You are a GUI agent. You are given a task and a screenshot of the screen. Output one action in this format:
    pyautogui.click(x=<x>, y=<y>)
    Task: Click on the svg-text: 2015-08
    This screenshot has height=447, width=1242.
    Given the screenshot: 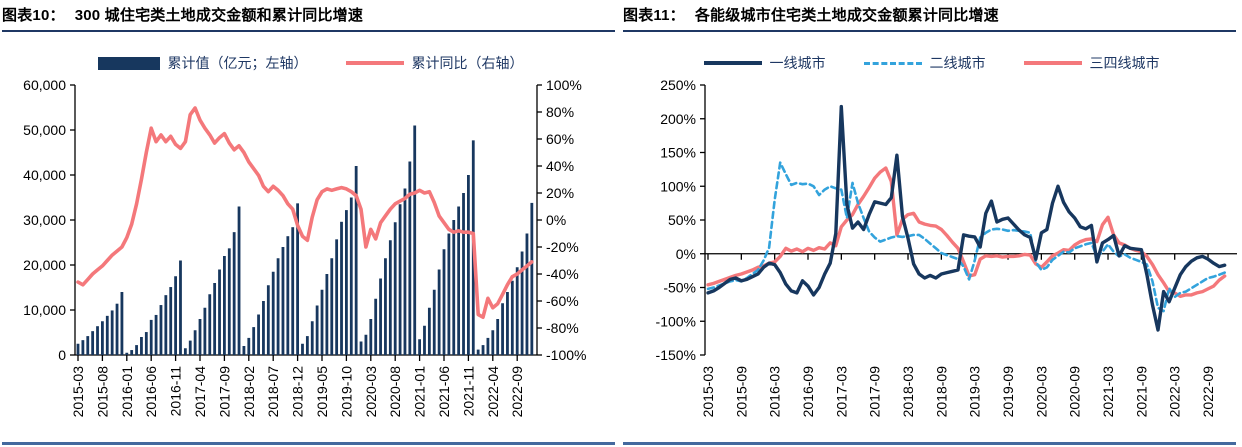 What is the action you would take?
    pyautogui.click(x=102, y=392)
    